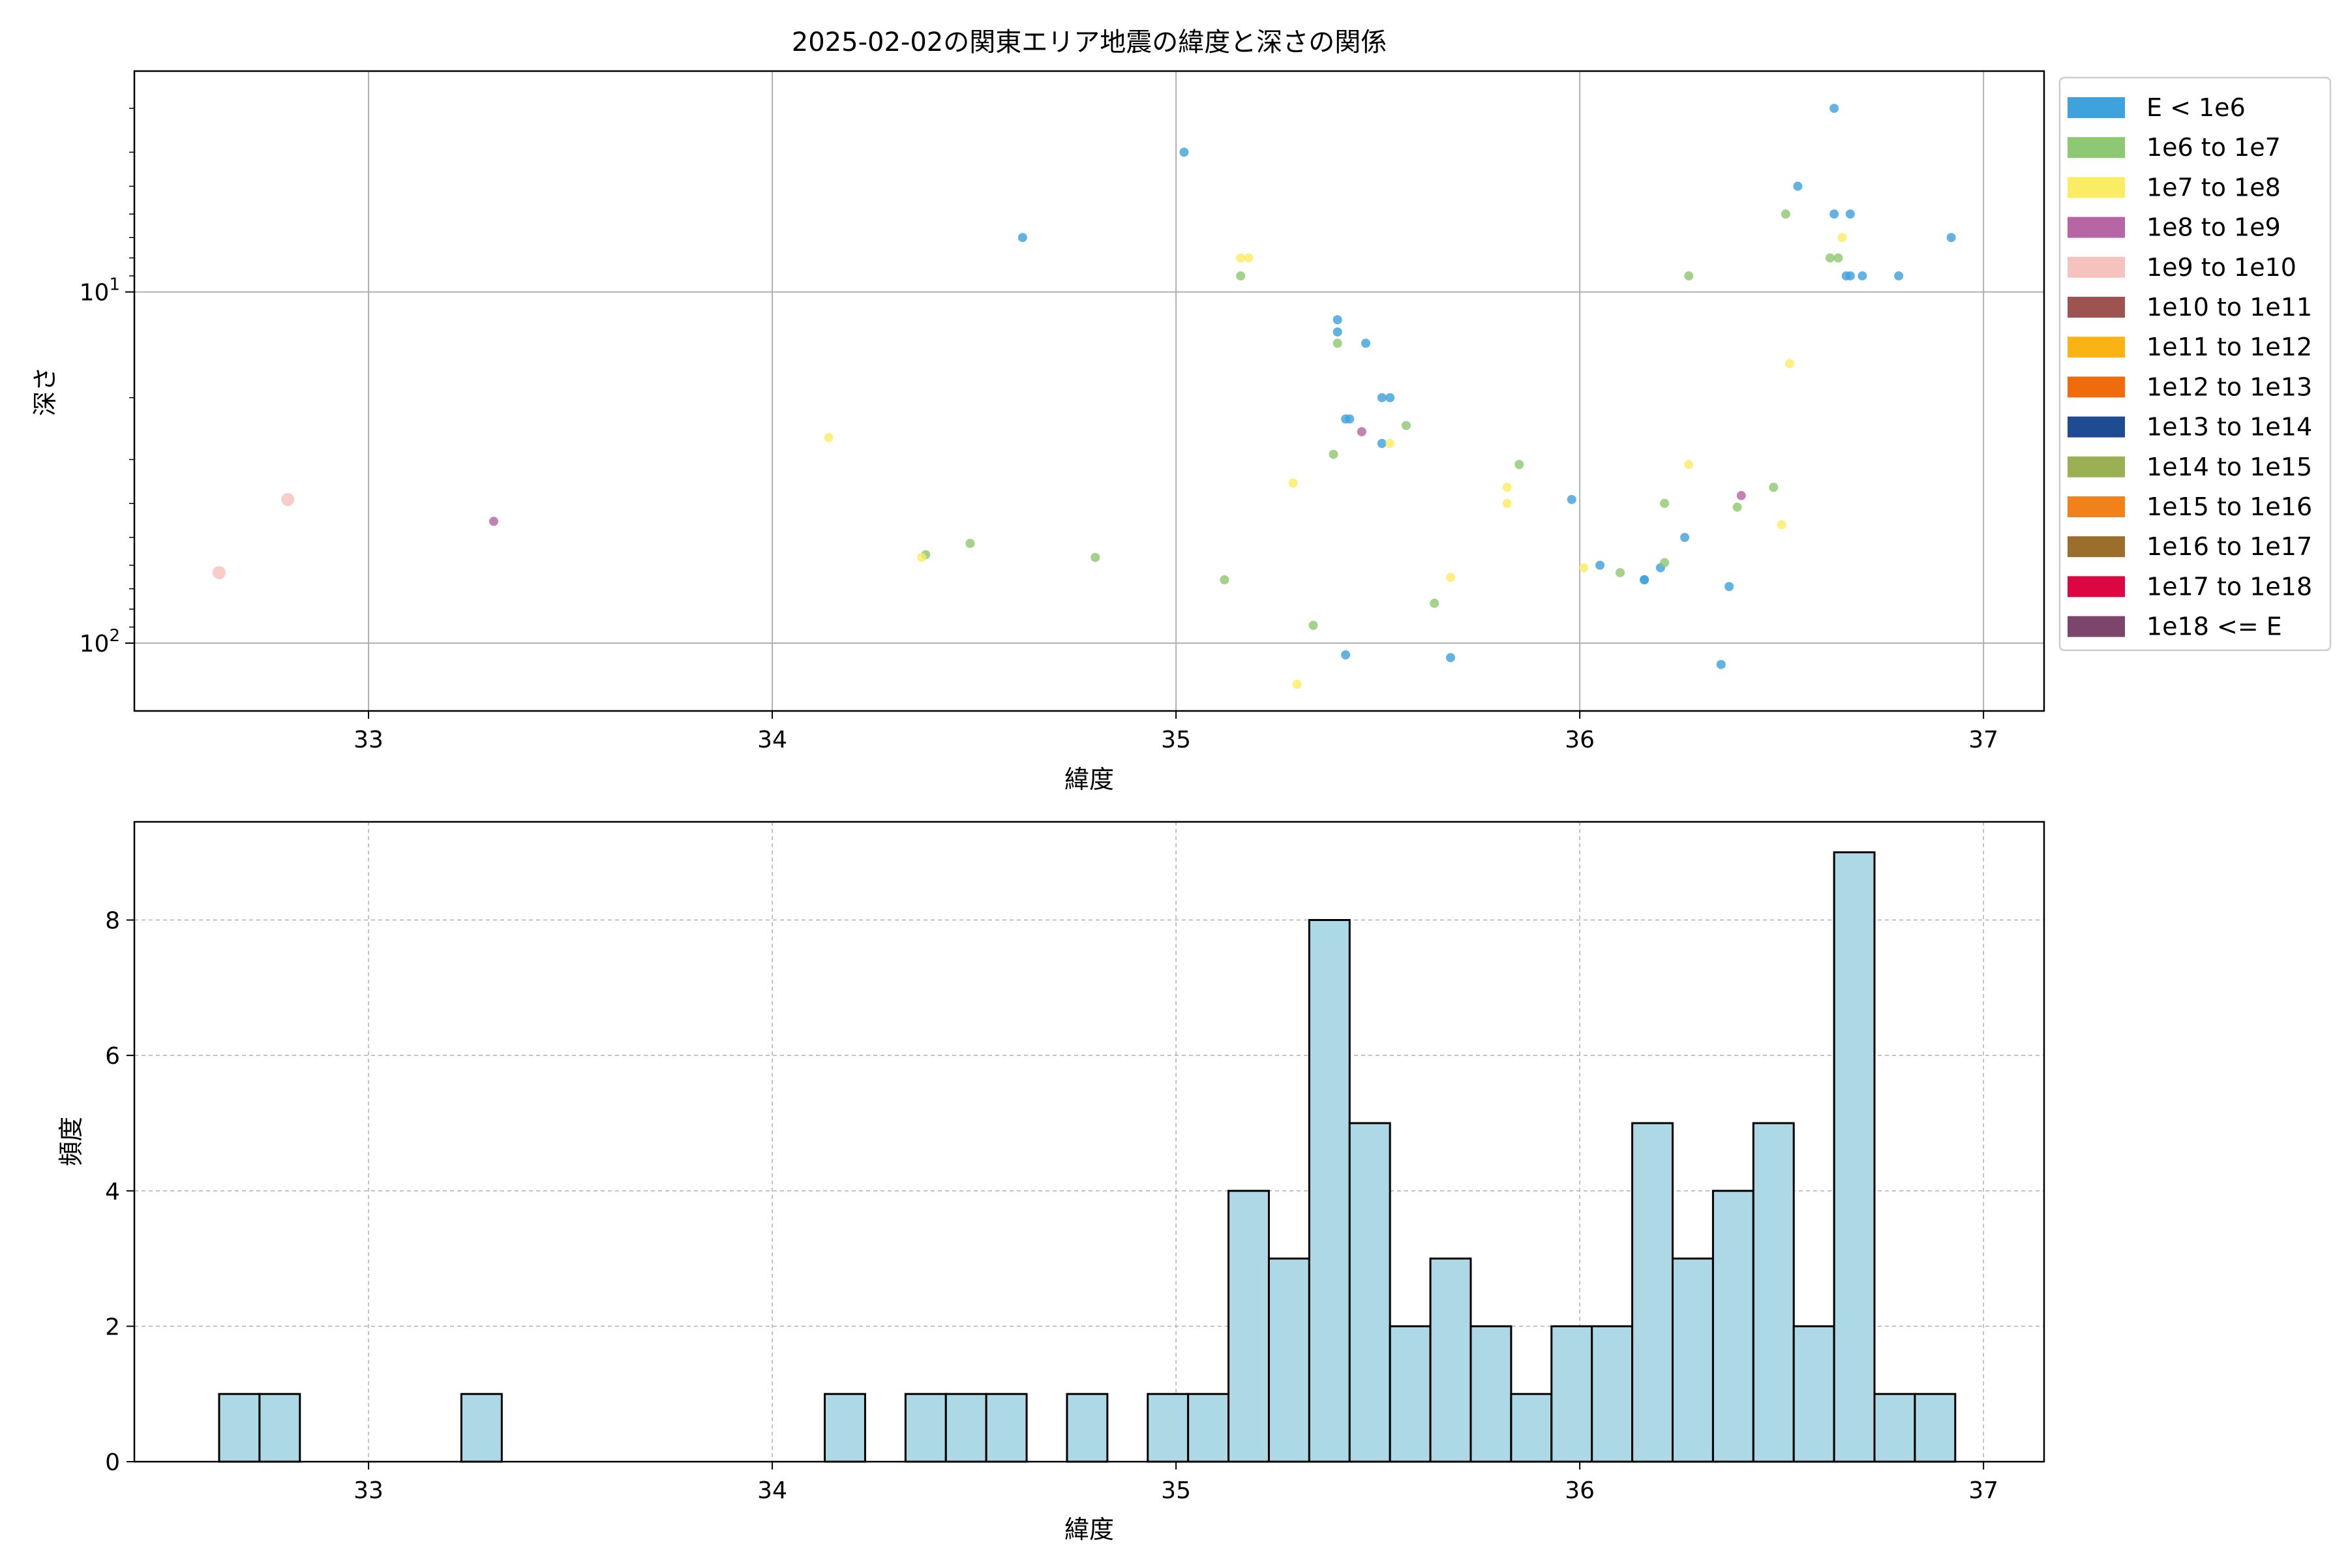 The height and width of the screenshot is (1568, 2348). Describe the element at coordinates (2229, 347) in the screenshot. I see `legend-label: 1e11 to 1e12` at that location.